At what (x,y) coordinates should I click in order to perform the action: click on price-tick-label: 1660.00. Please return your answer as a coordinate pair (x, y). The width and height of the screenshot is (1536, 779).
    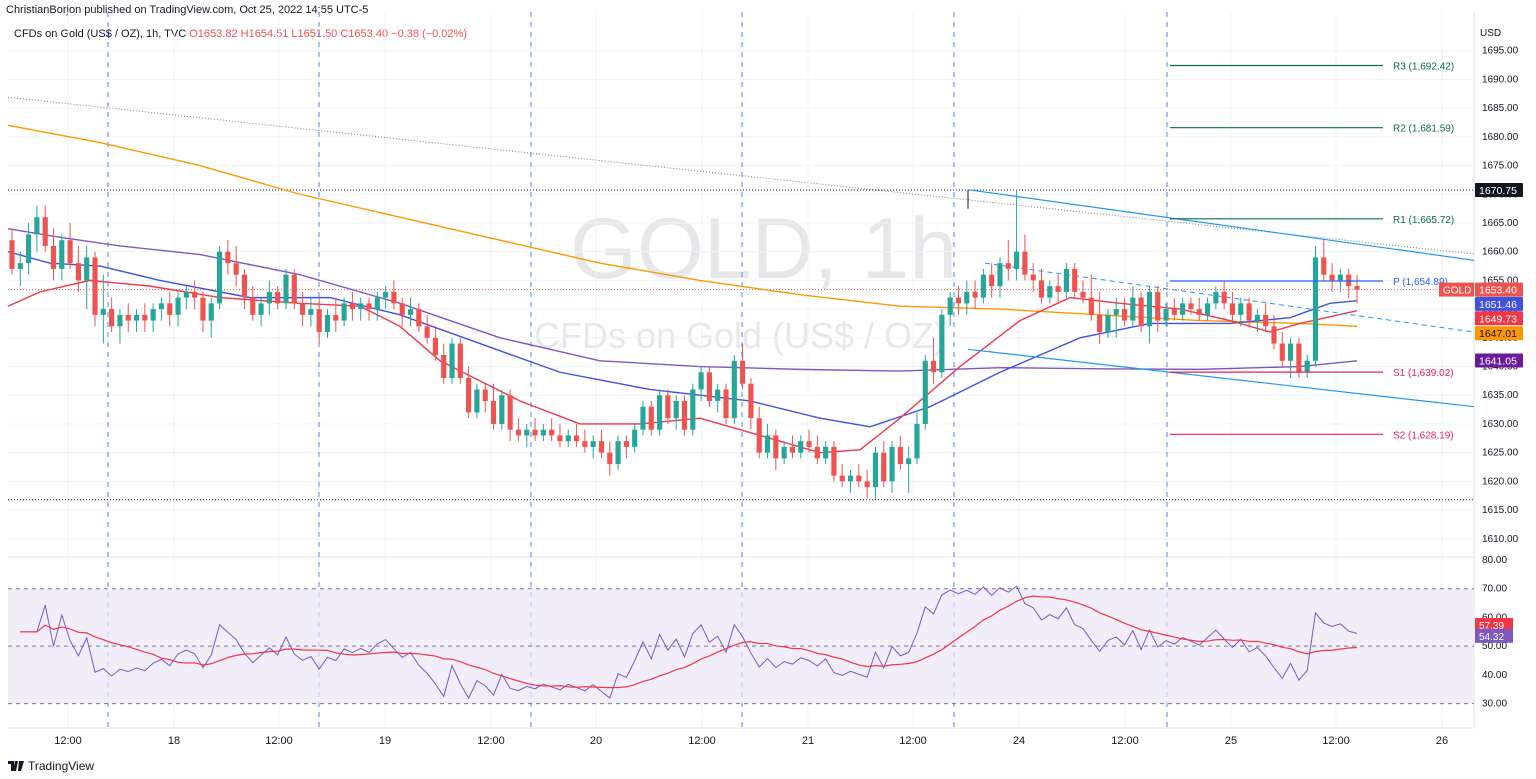
    Looking at the image, I should click on (1500, 252).